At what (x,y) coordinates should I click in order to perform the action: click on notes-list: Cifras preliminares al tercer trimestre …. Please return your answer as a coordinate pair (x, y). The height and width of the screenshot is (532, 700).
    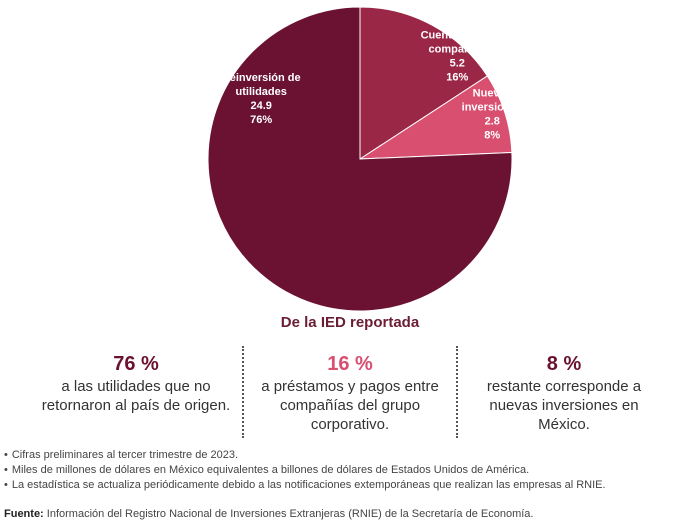
    Looking at the image, I should click on (305, 470).